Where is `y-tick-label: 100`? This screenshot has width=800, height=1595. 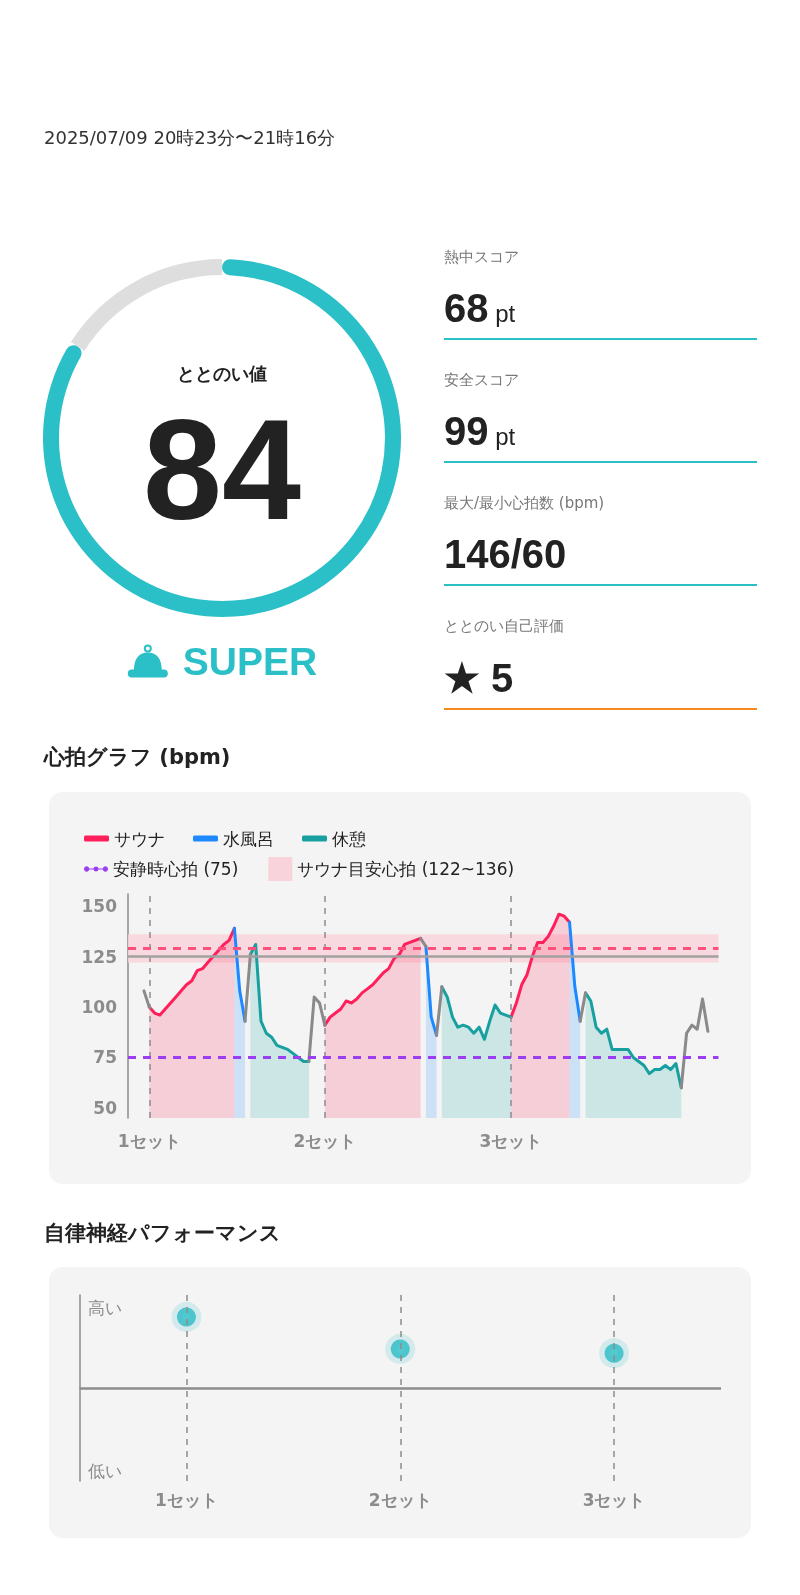 y-tick-label: 100 is located at coordinates (99, 1007).